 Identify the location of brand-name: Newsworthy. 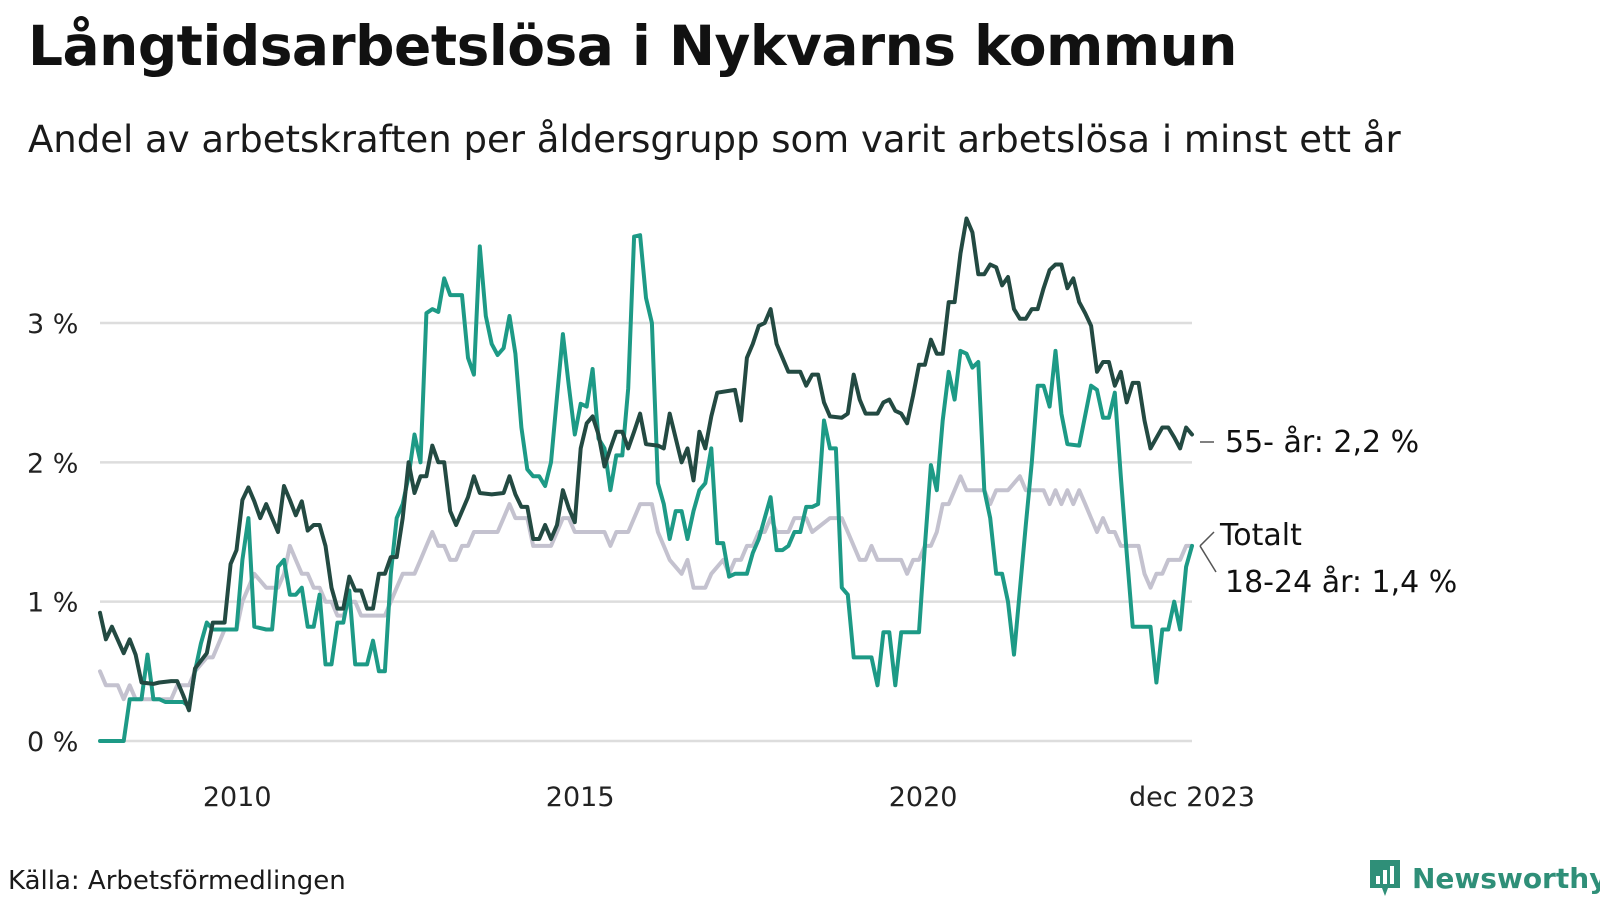
(1506, 878).